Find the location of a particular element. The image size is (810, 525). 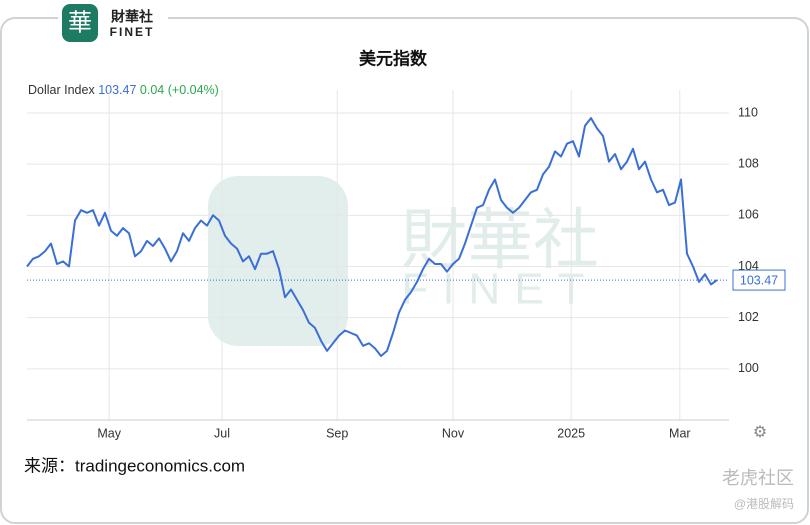

y-tick-label: 102 is located at coordinates (748, 317).